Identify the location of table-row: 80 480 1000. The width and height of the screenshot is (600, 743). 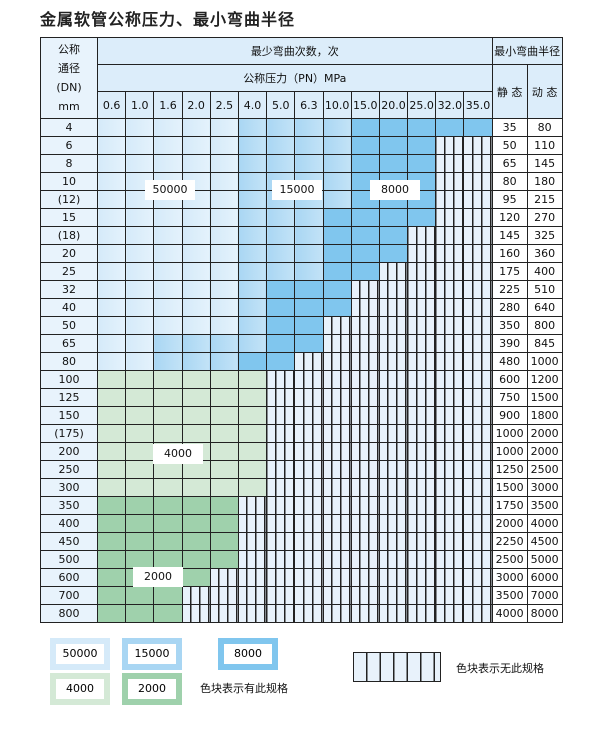
(301, 361).